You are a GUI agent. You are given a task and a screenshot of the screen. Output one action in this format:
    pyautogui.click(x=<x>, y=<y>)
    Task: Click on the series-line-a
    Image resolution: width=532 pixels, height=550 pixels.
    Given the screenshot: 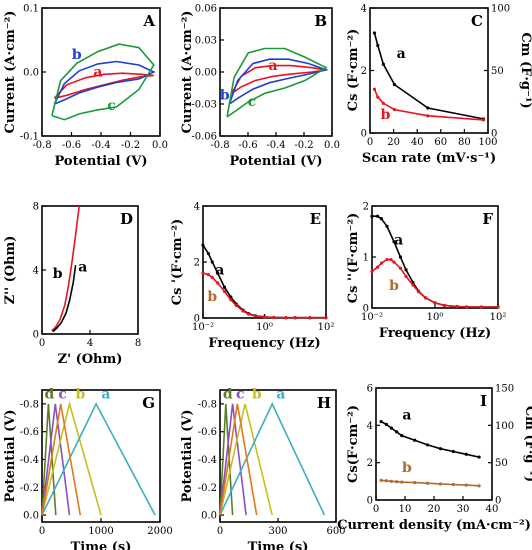 What is the action you would take?
    pyautogui.click(x=428, y=76)
    